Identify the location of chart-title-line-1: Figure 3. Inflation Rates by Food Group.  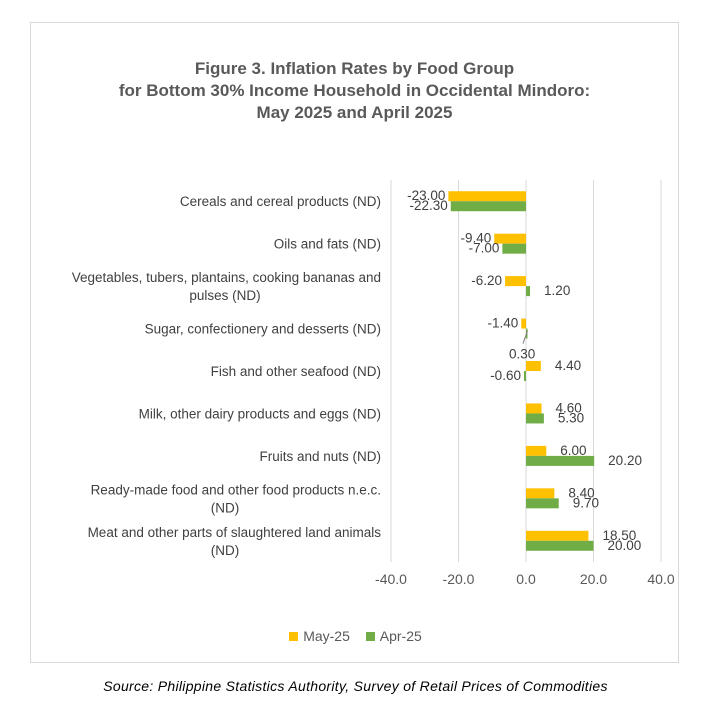
(354, 68).